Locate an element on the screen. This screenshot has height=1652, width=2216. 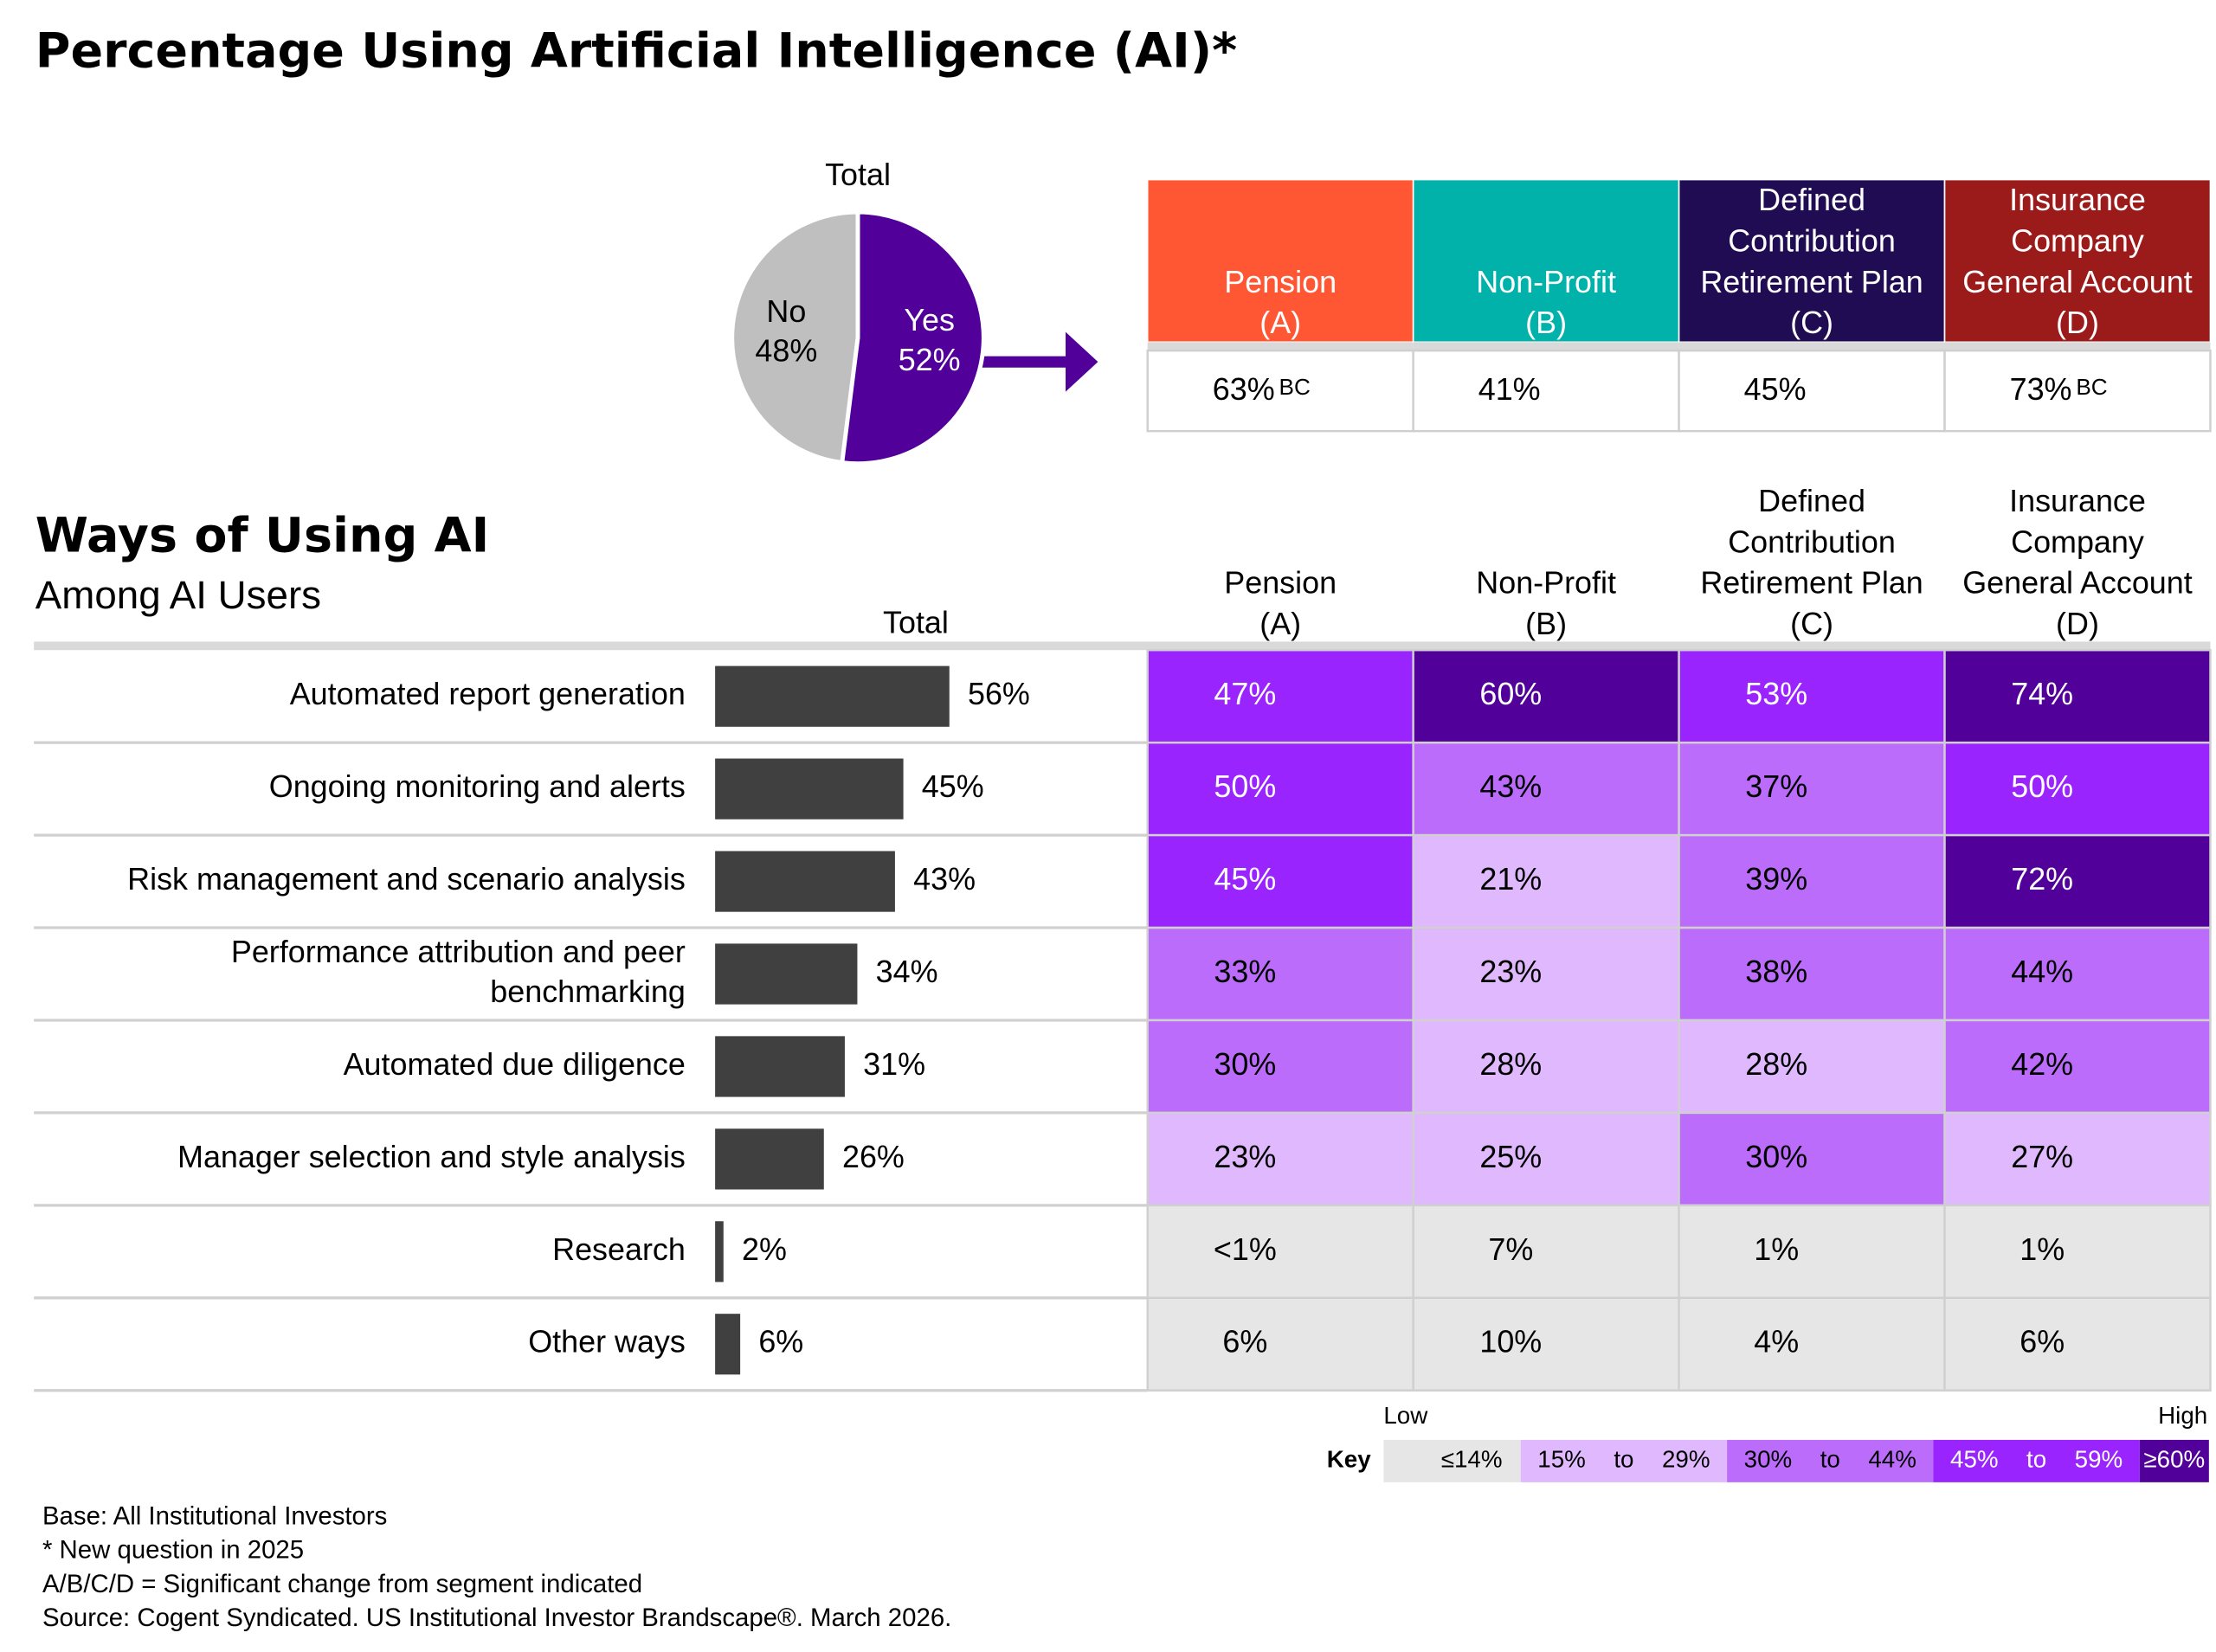
pie-slice is located at coordinates (913, 337).